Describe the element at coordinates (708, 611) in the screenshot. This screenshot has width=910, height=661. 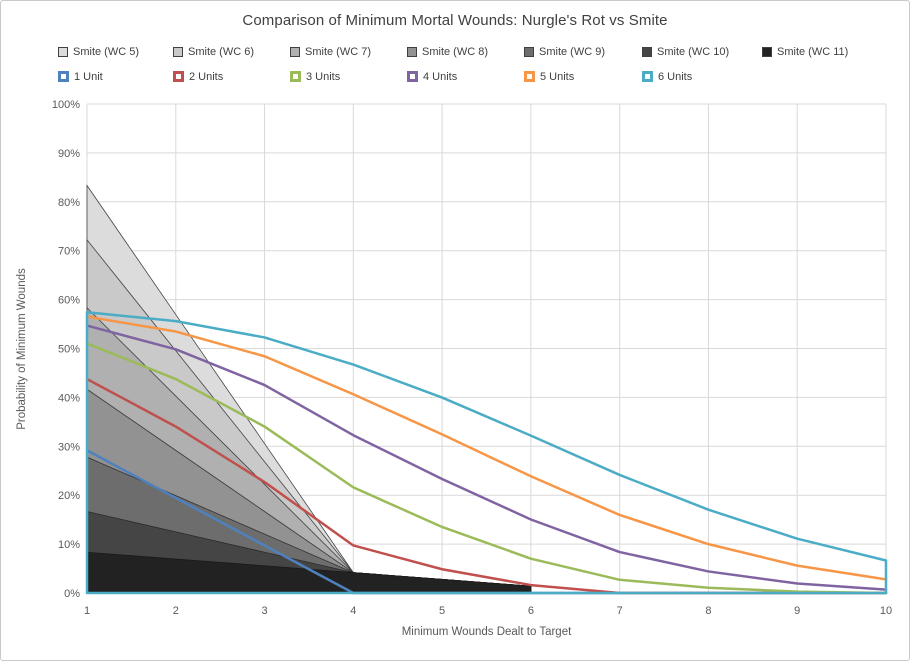
I see `x-tick-label: 8` at that location.